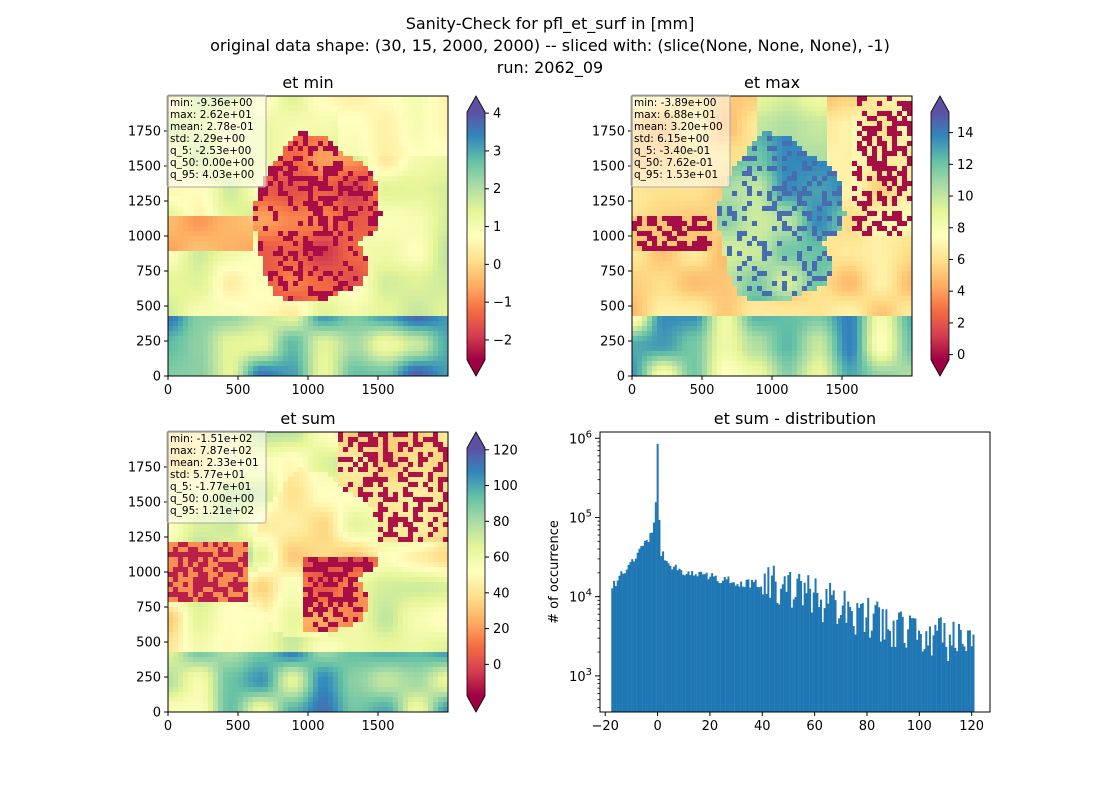 The image size is (1100, 804). What do you see at coordinates (502, 340) in the screenshot?
I see `colorbar-tick-label: −2` at bounding box center [502, 340].